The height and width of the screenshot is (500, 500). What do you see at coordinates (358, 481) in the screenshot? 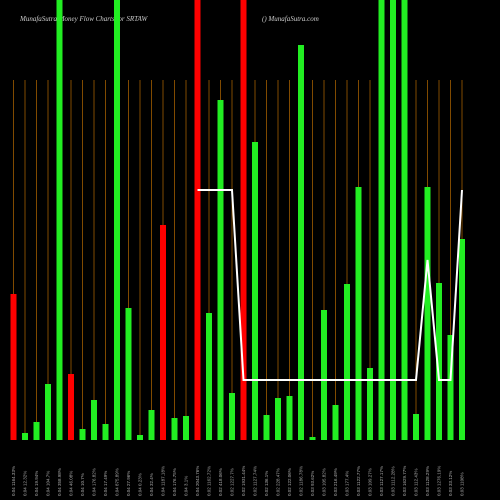
I see `x-tick-label: 0.03 1122.77%` at bounding box center [358, 481].